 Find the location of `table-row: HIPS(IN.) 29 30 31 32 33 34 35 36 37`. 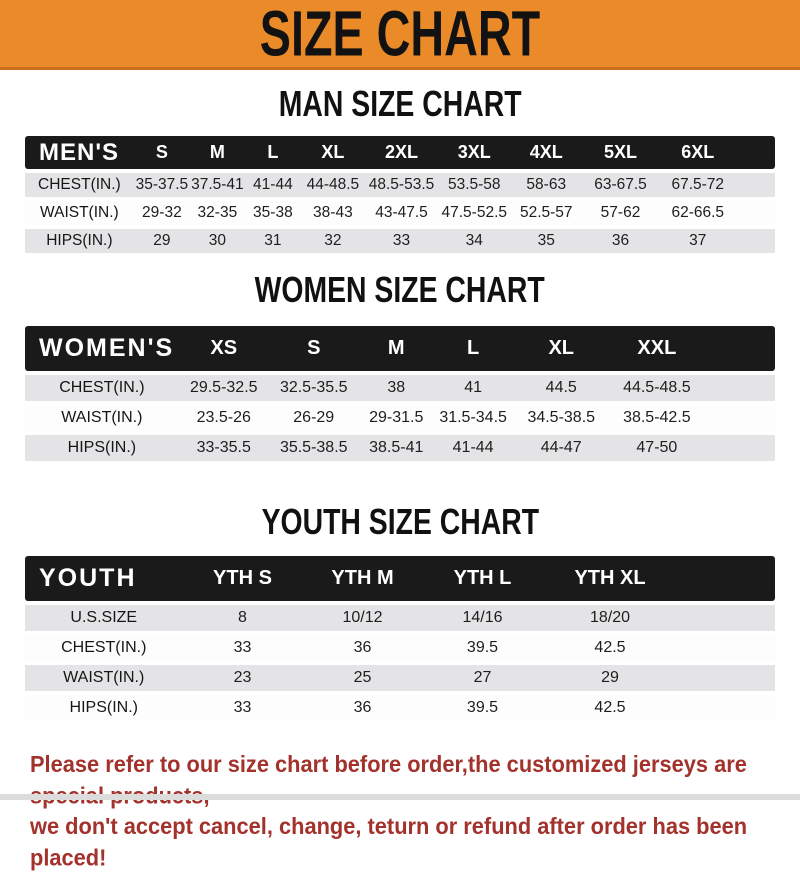

table-row: HIPS(IN.) 29 30 31 32 33 34 35 36 37 is located at coordinates (400, 241).